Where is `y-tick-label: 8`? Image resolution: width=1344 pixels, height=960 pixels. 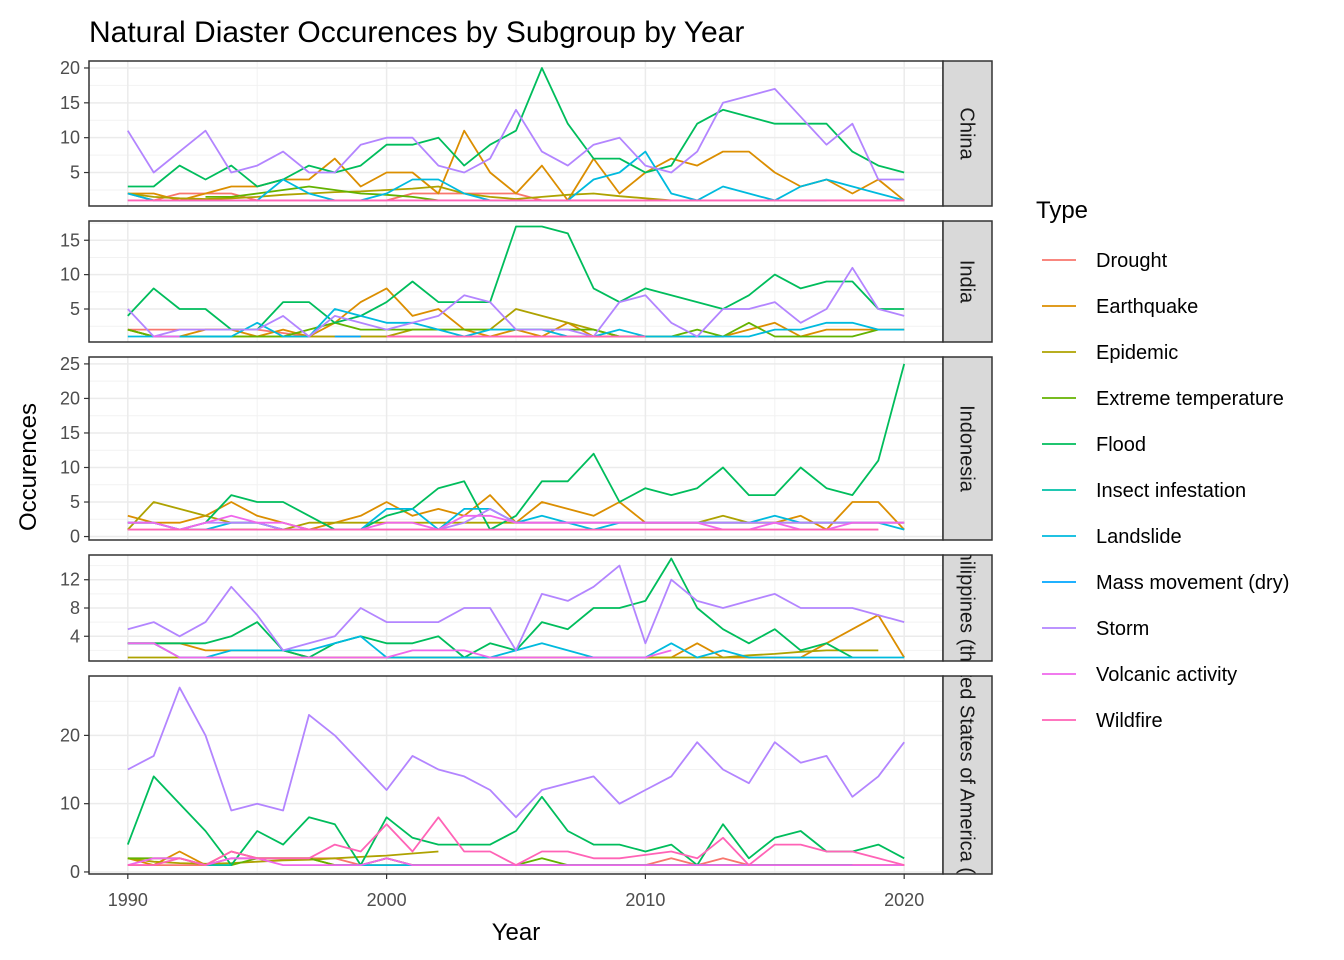 y-tick-label: 8 is located at coordinates (75, 608).